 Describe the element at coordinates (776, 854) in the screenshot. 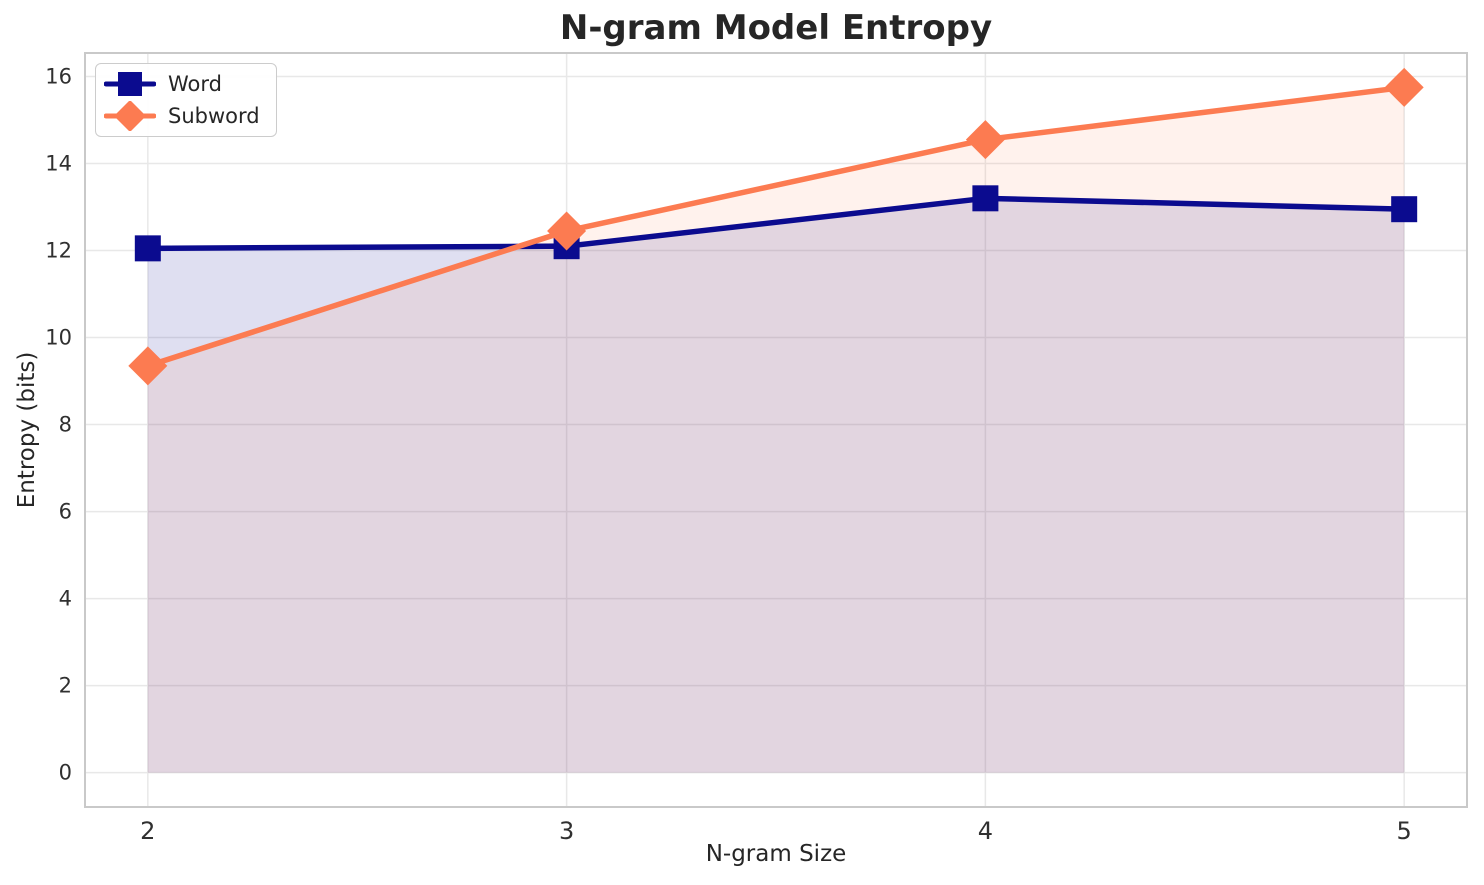

I see `x-axis-label: N-gram Size` at that location.